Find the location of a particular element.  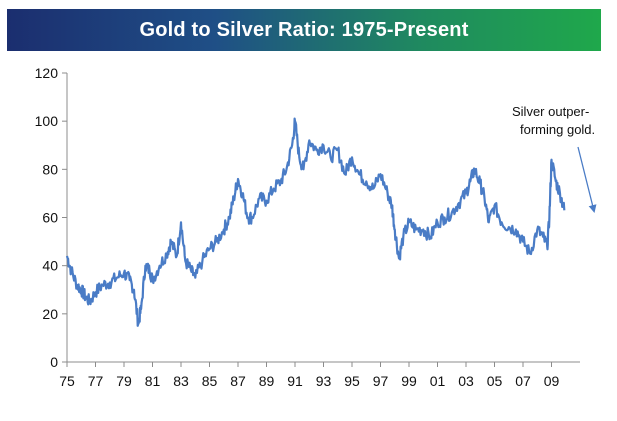

y-tick-label: 60 is located at coordinates (50, 218).